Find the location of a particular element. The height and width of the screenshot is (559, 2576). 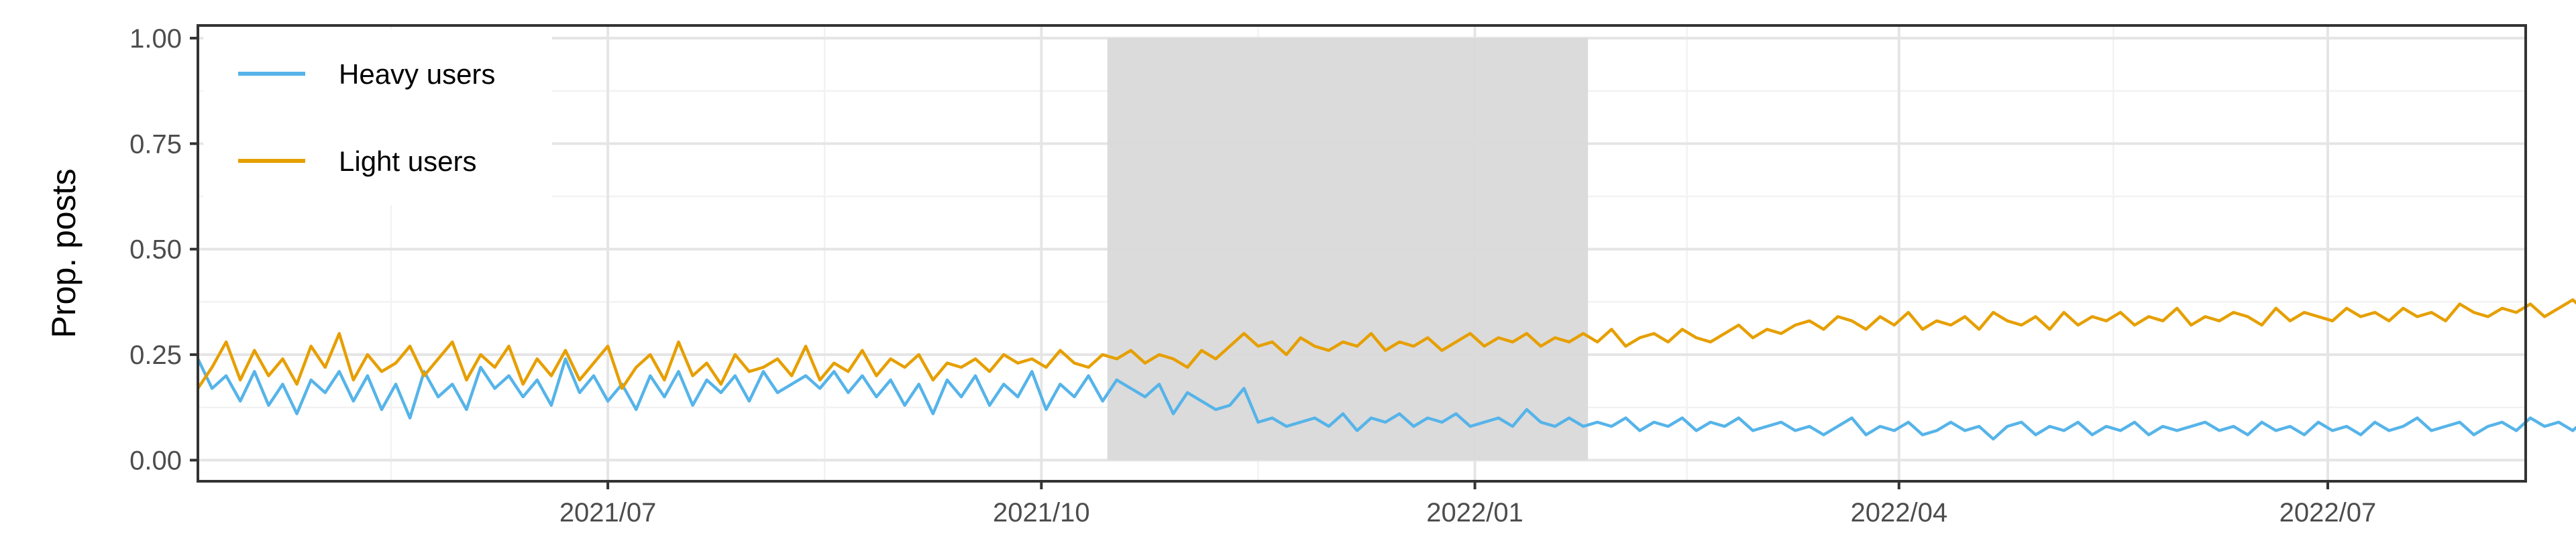

x-tick-label: 2022/04 is located at coordinates (1898, 512).